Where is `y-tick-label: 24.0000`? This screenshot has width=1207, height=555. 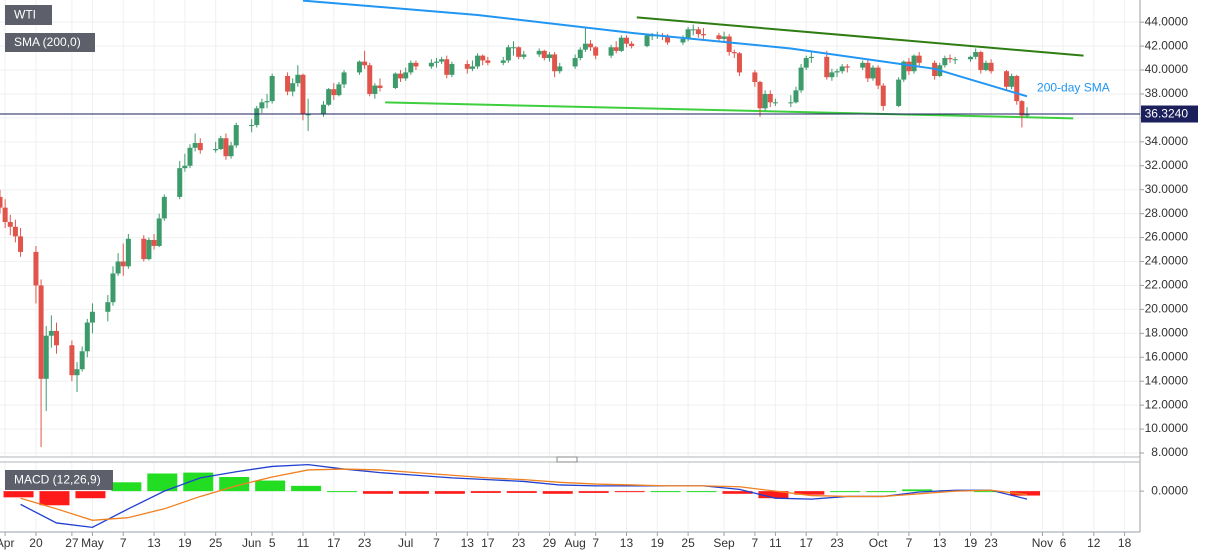
y-tick-label: 24.0000 is located at coordinates (1167, 261).